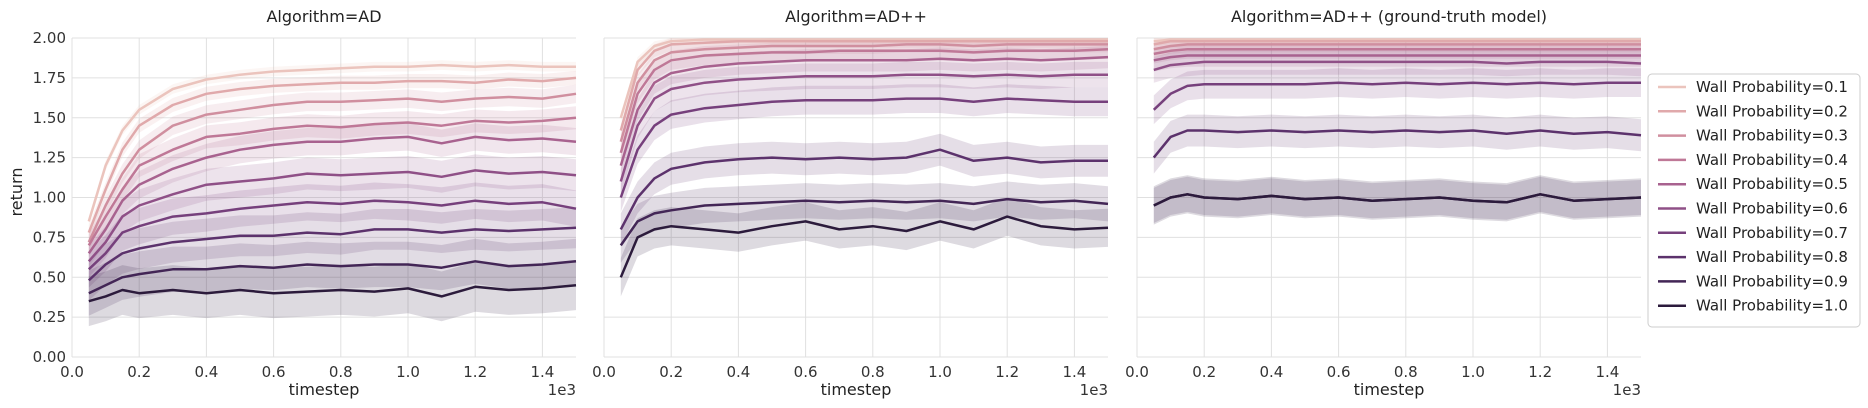 The image size is (1868, 408). Describe the element at coordinates (1772, 160) in the screenshot. I see `legend-entry: Wall Probability=0.4` at that location.